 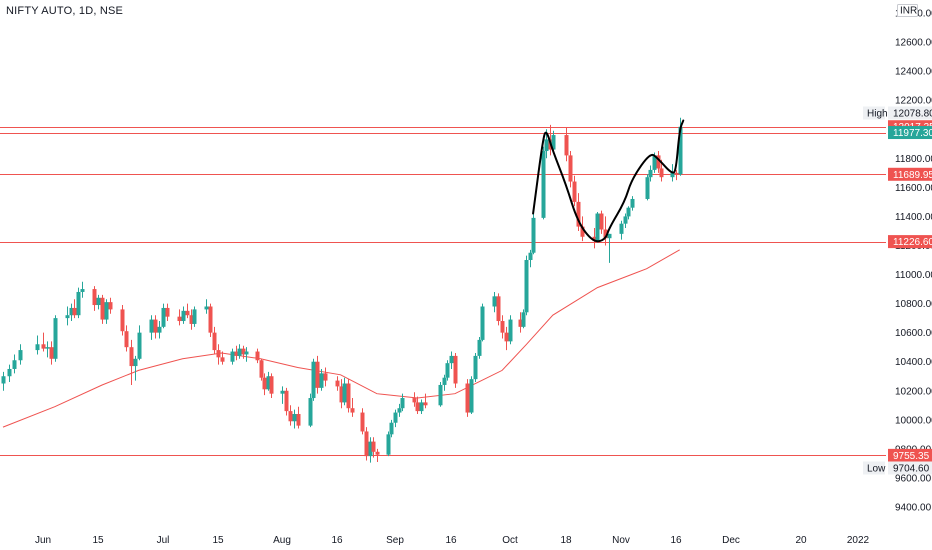 I want to click on time-tick-label: Jul, so click(x=163, y=540).